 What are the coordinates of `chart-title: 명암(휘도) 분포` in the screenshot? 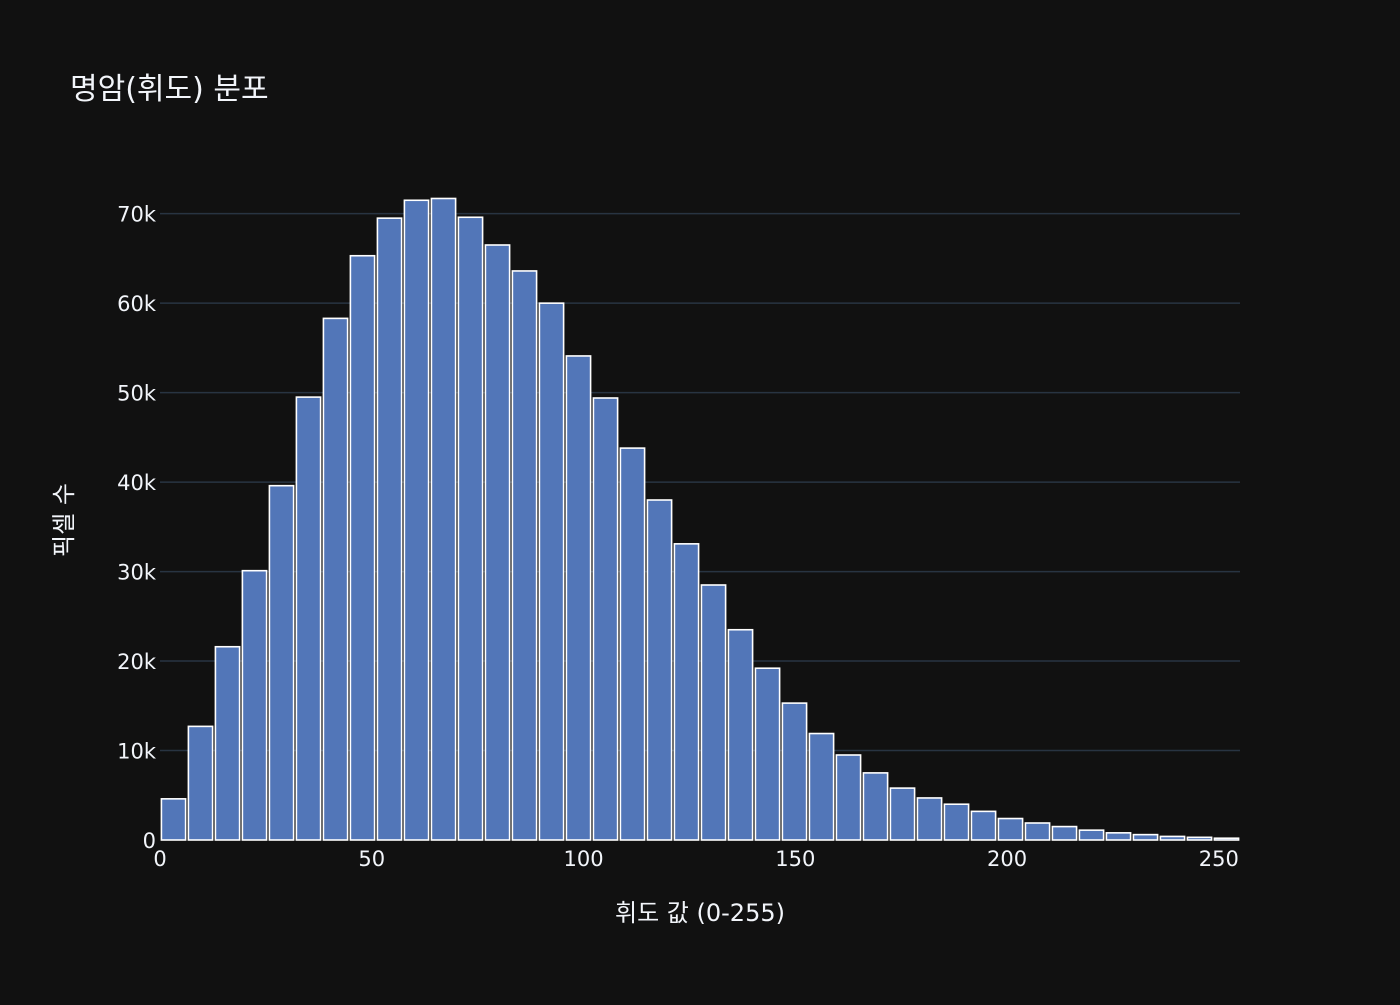 It's located at (169, 89).